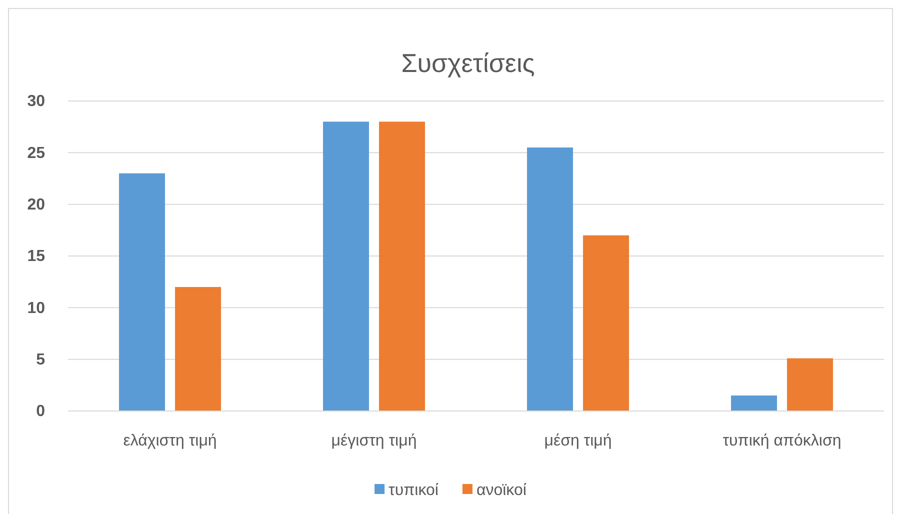  I want to click on x-tick-label: τυπική απόκλιση, so click(782, 441).